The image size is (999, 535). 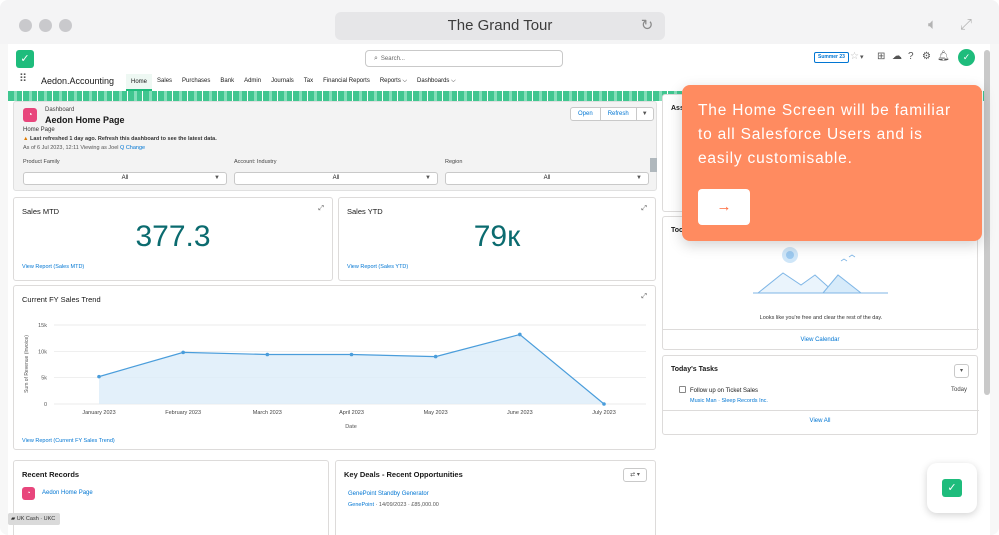 I want to click on opportunity-account-link: GenePoint, so click(x=361, y=505).